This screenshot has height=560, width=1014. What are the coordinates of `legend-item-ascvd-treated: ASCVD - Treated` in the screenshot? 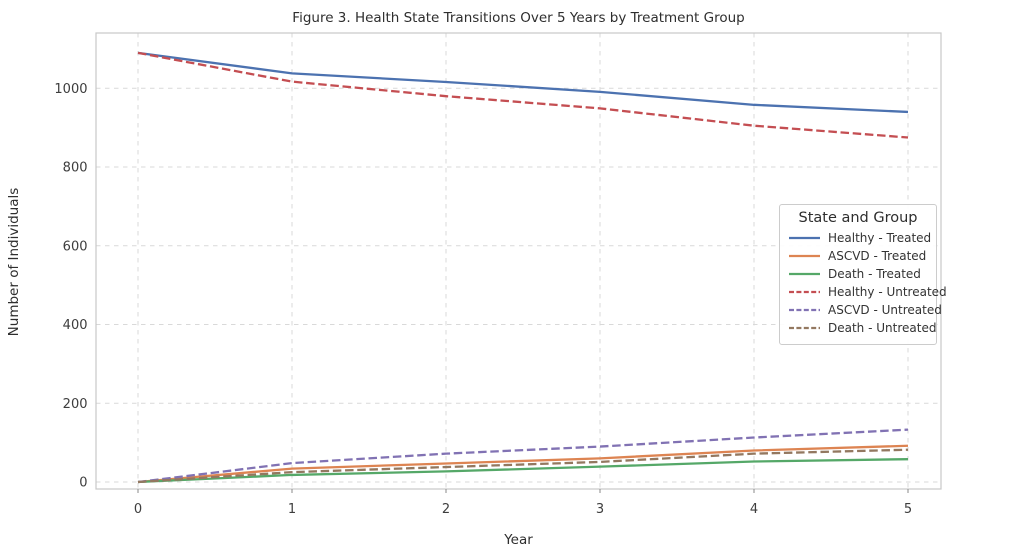 It's located at (858, 256).